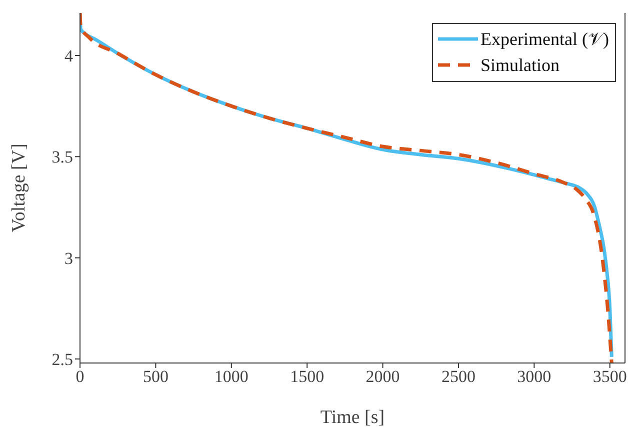  Describe the element at coordinates (352, 417) in the screenshot. I see `x-axis-title: Time [s]` at that location.